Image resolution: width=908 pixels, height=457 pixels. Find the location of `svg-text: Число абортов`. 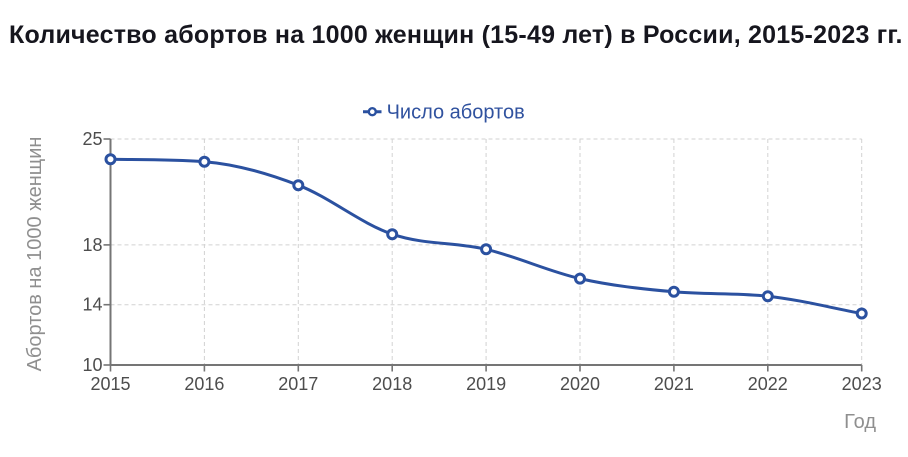

svg-text: Число абортов is located at coordinates (456, 113).